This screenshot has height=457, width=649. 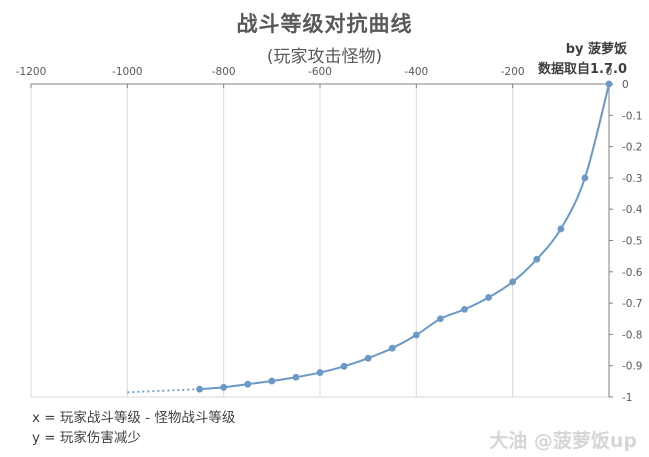 I want to click on y-tick-label: -0.8, so click(x=632, y=335).